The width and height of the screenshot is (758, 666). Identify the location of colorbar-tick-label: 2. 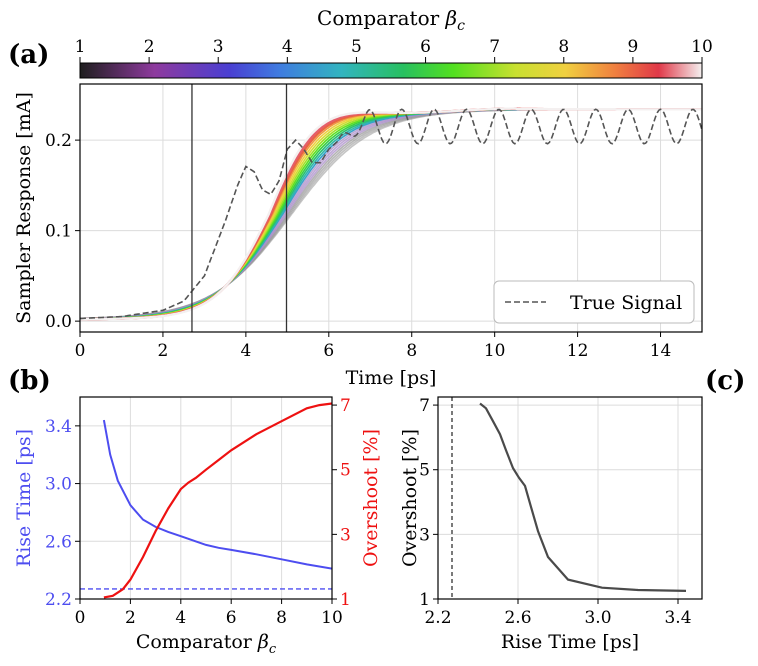
(149, 47).